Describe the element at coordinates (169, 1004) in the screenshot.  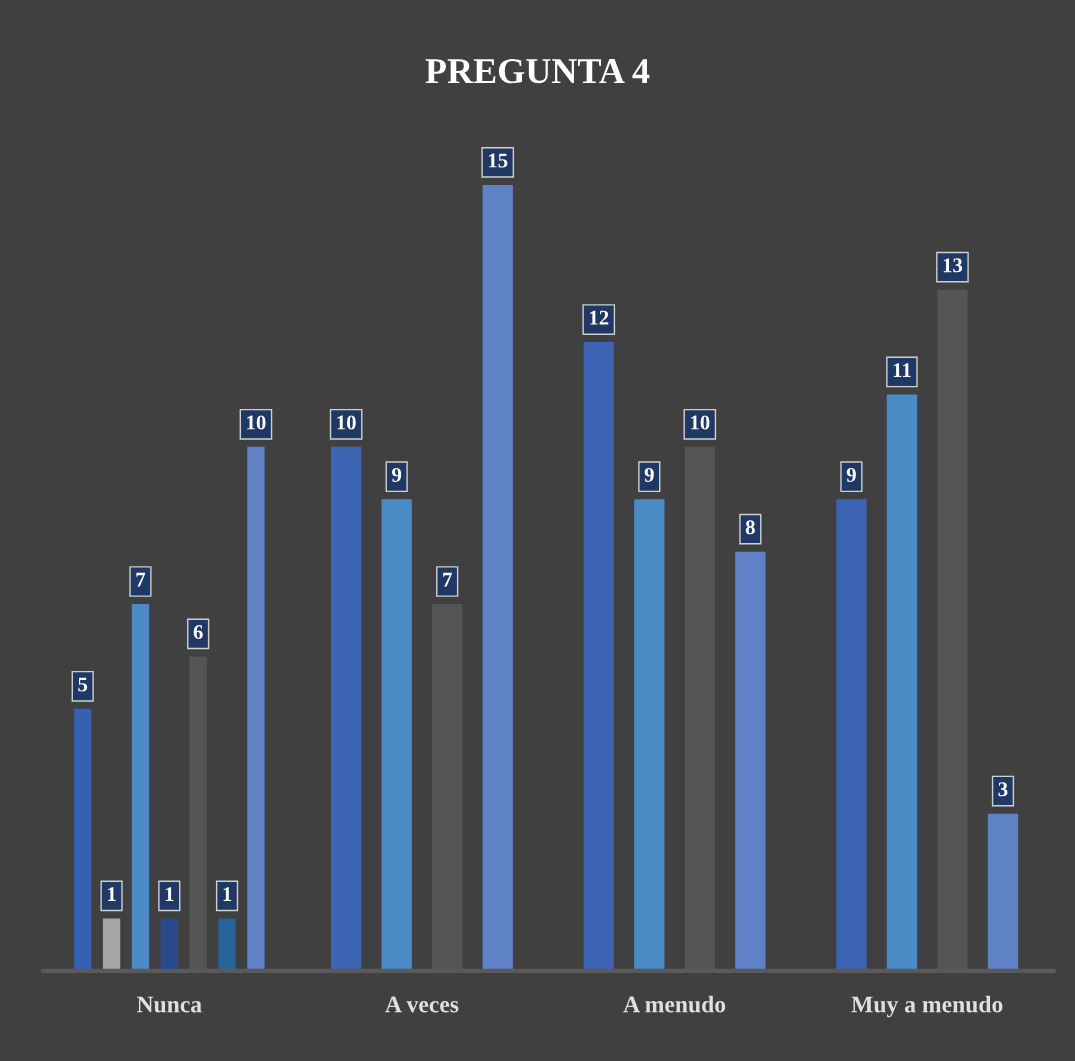
I see `x-tick-label: Nunca` at that location.